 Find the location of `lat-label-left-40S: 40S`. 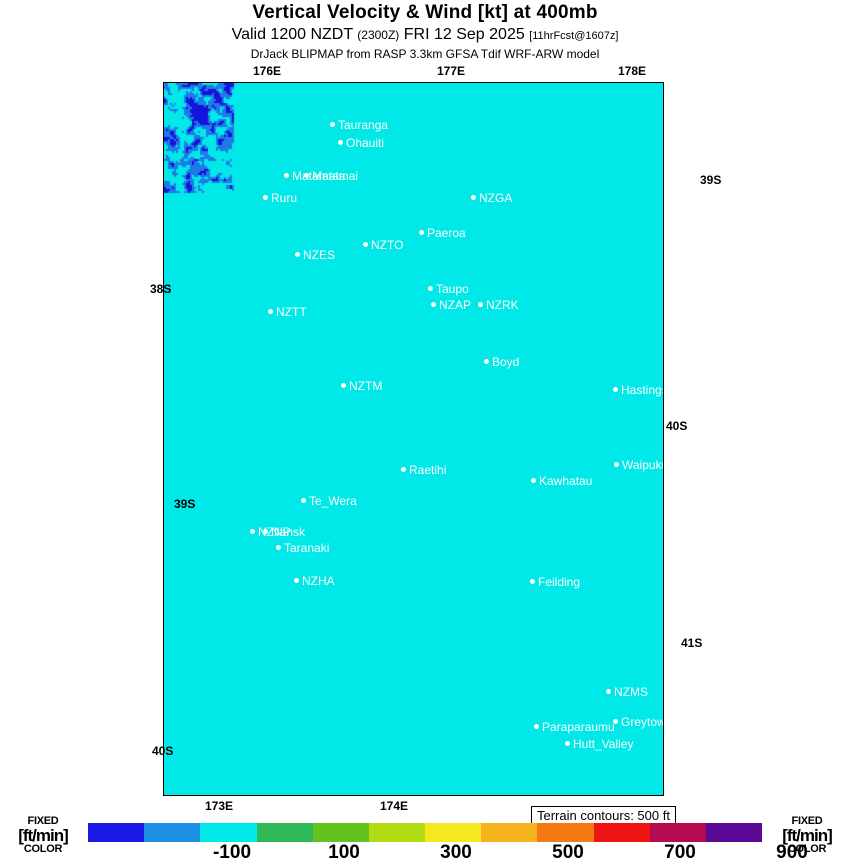

lat-label-left-40S: 40S is located at coordinates (163, 751).